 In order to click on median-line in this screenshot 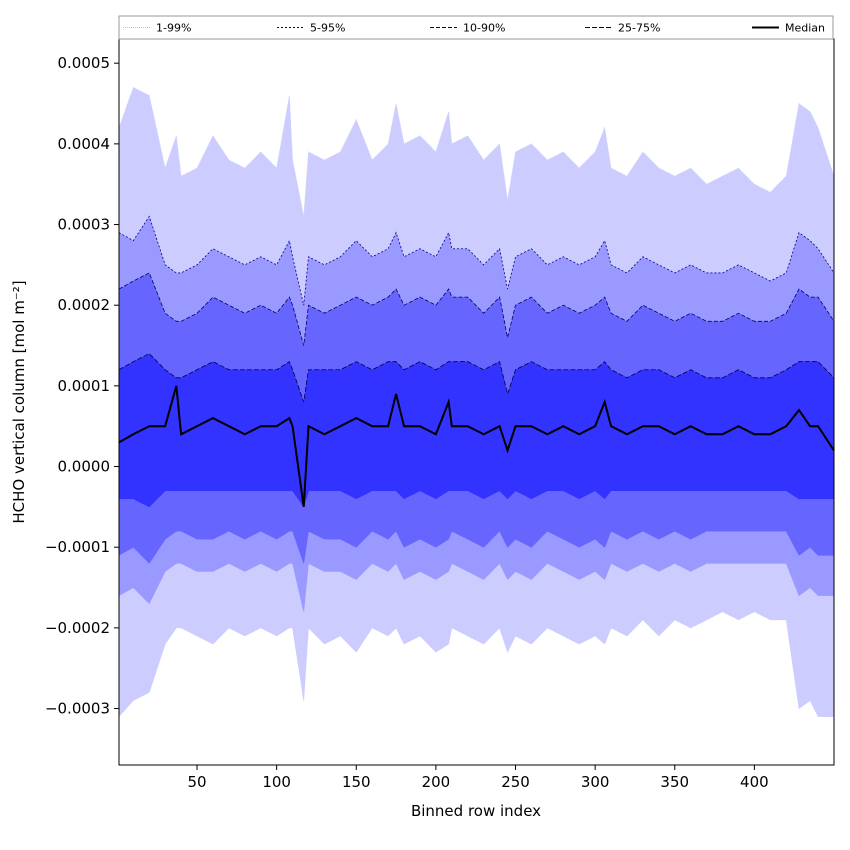, I will do `click(476, 446)`.